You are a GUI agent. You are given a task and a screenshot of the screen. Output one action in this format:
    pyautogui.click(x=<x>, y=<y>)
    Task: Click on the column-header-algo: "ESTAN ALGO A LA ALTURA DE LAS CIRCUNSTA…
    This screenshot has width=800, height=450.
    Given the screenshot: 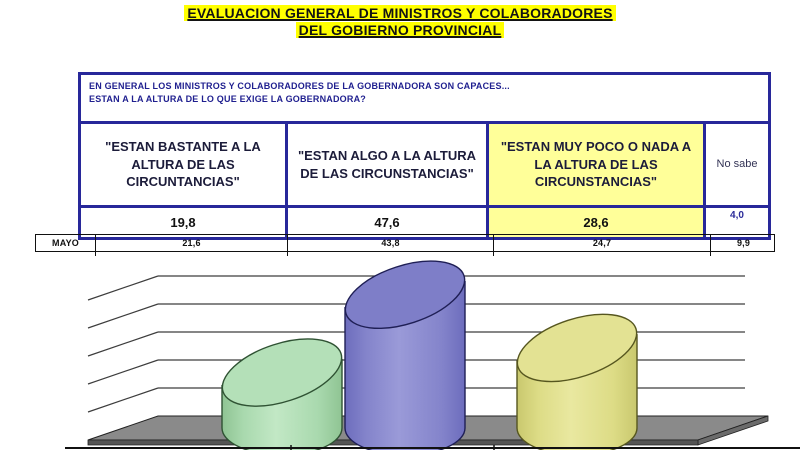 What is the action you would take?
    pyautogui.click(x=387, y=164)
    